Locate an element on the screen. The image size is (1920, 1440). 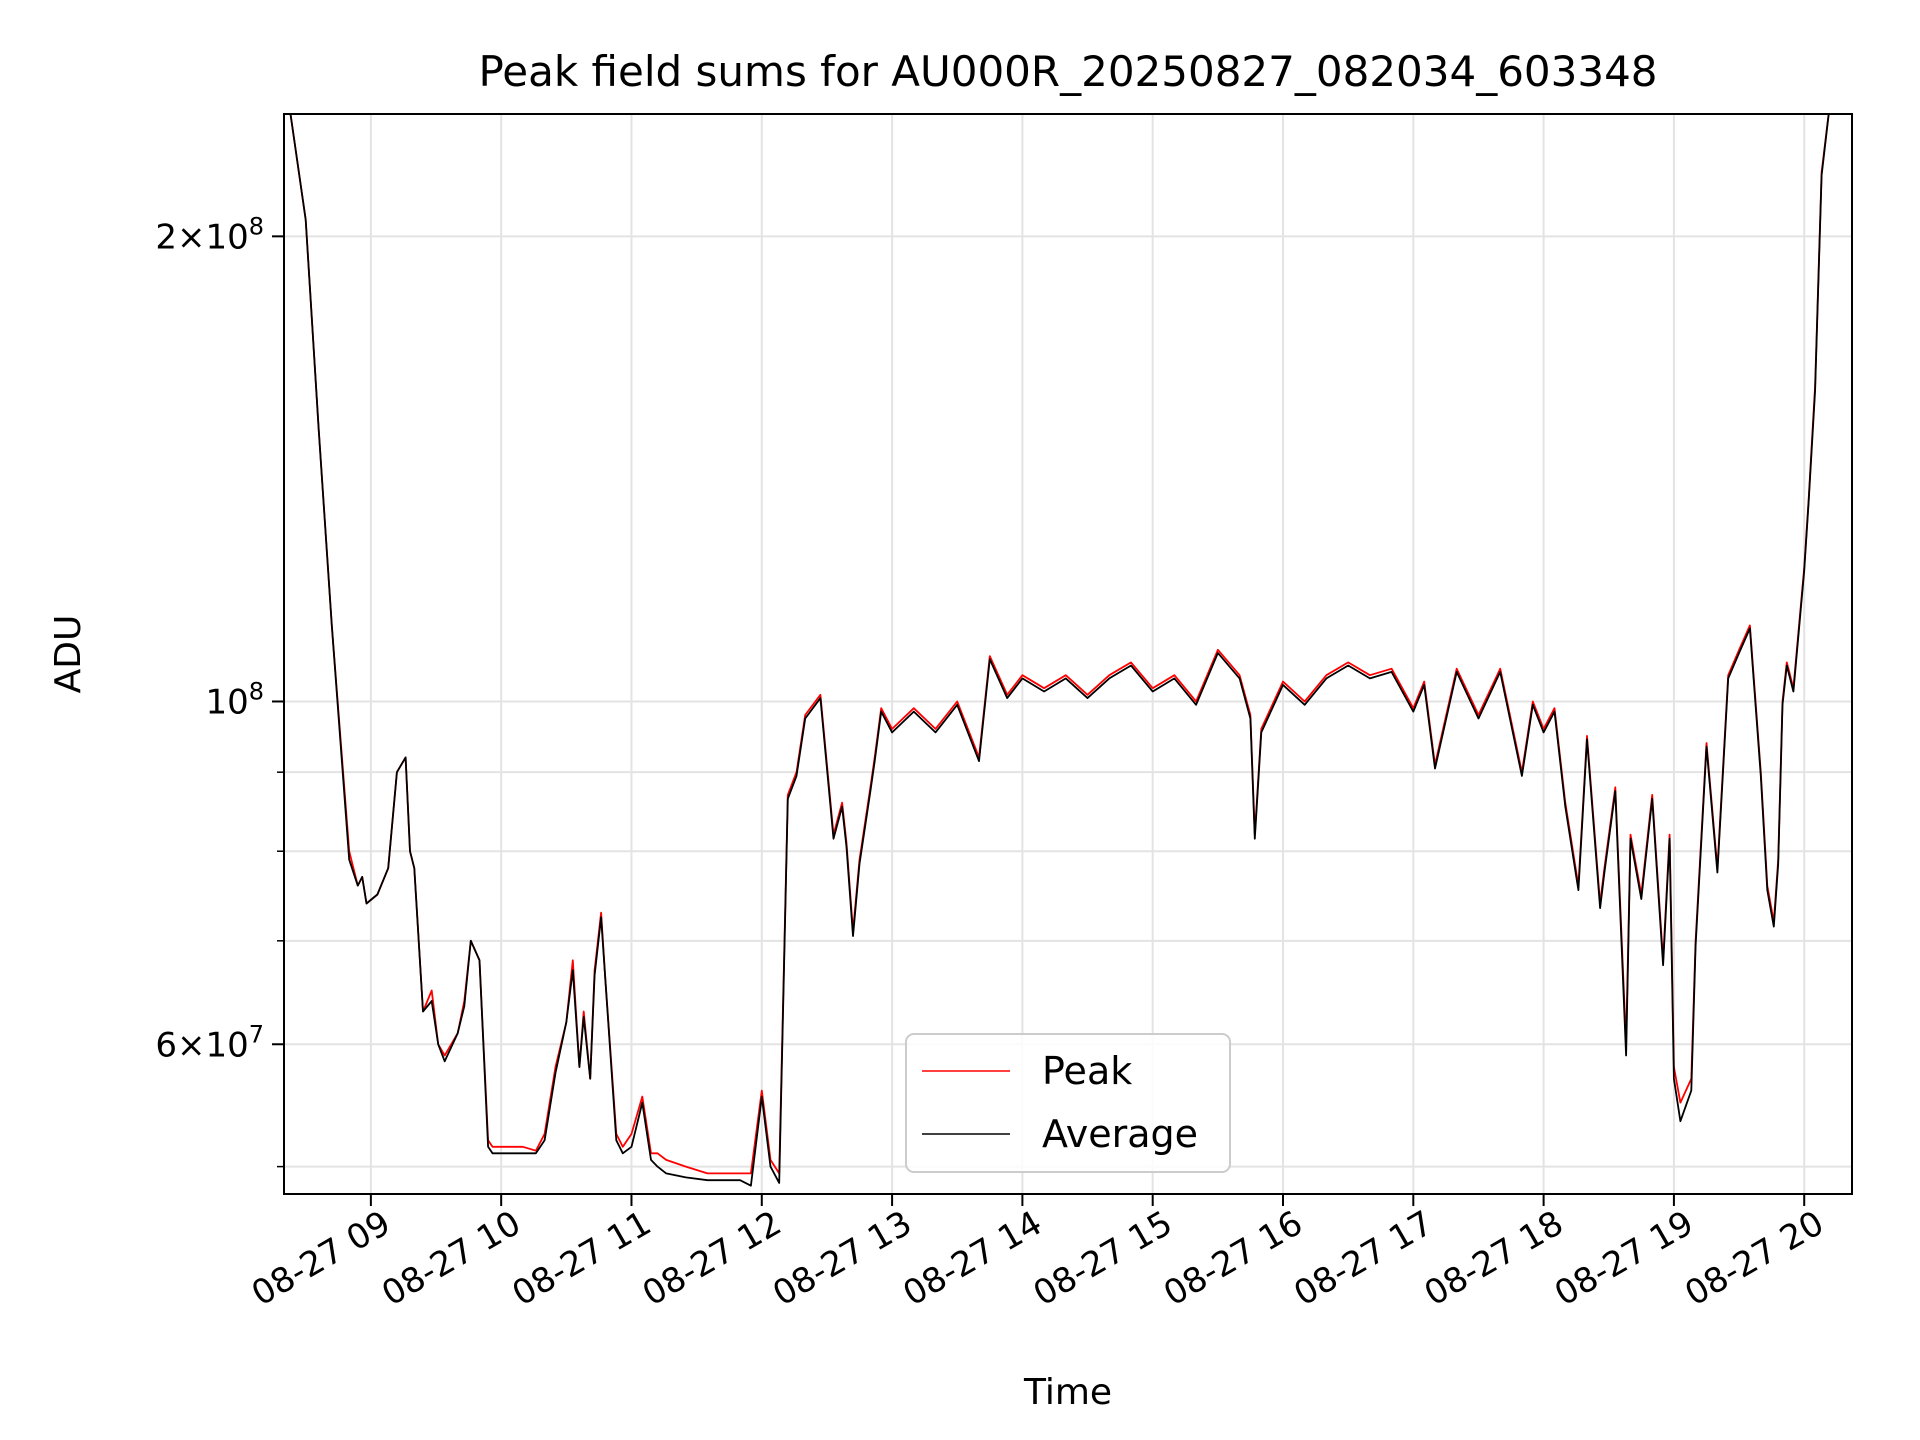
legend-label-peak: Peak is located at coordinates (1087, 1071).